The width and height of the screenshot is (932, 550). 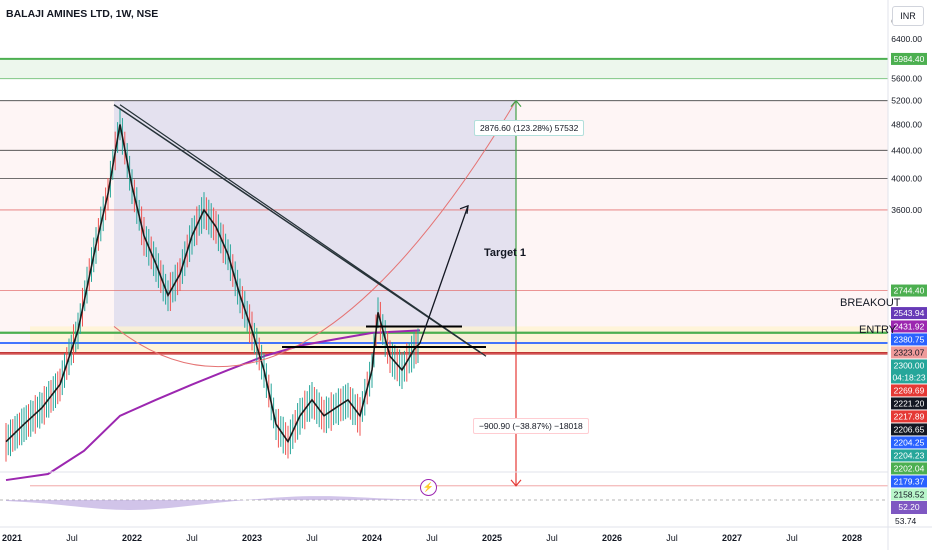 What do you see at coordinates (870, 303) in the screenshot?
I see `breakout-label: BREAKOUT` at bounding box center [870, 303].